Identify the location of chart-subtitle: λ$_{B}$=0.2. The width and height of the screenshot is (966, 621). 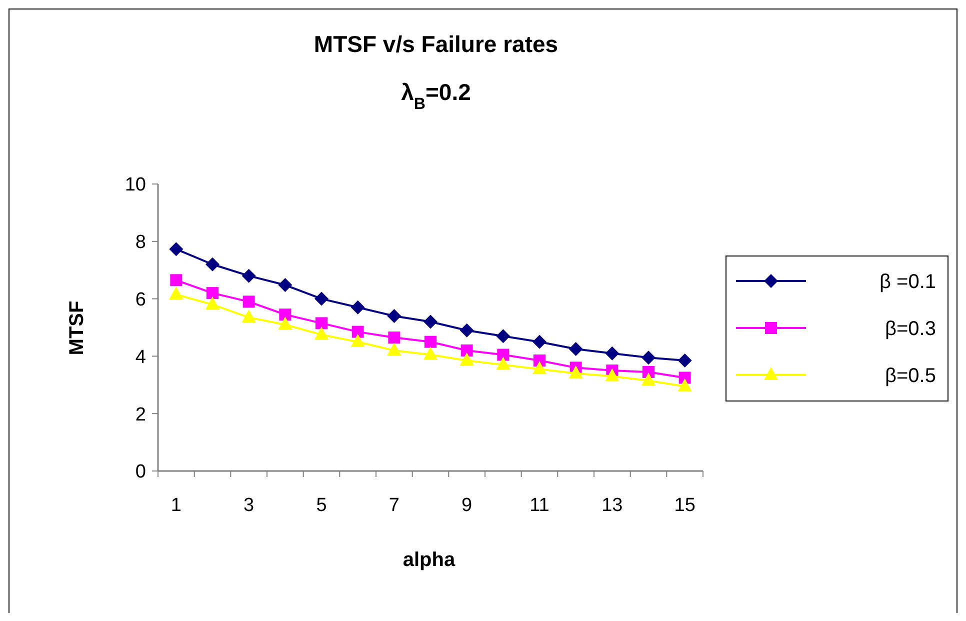
(436, 96).